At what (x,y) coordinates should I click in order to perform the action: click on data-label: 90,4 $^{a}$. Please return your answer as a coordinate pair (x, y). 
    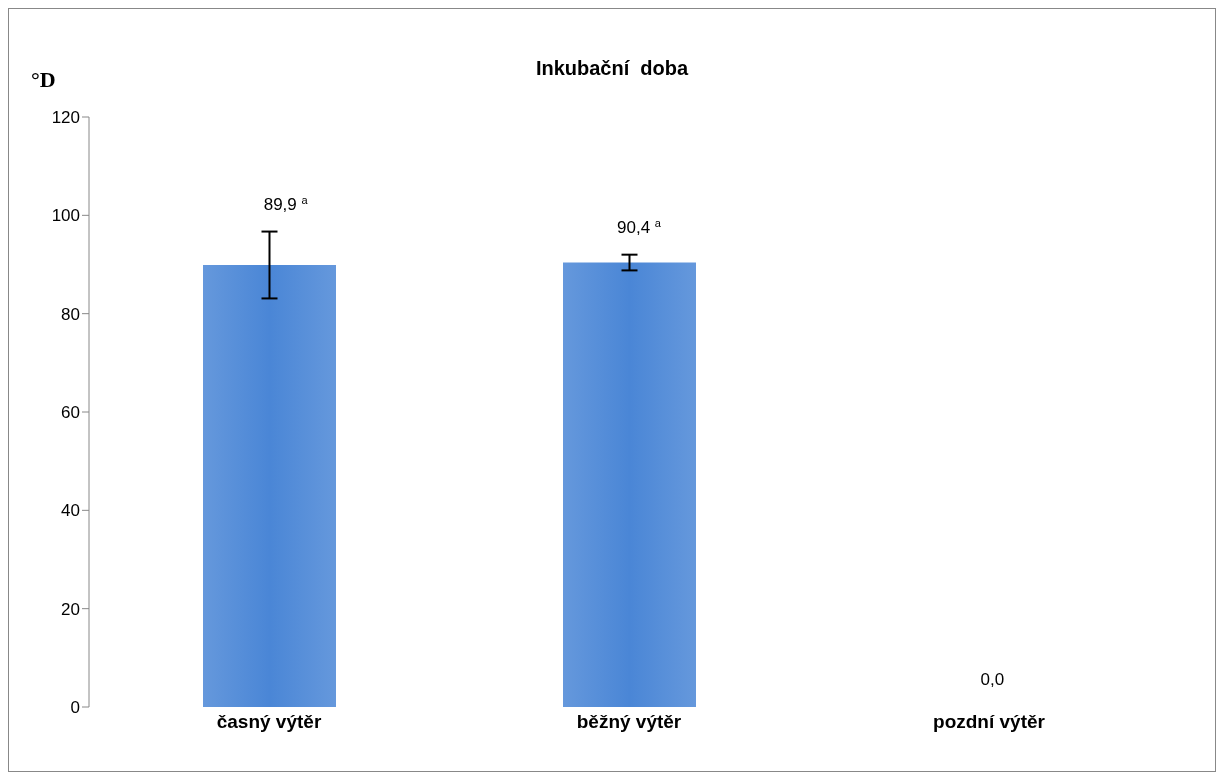
    Looking at the image, I should click on (639, 226).